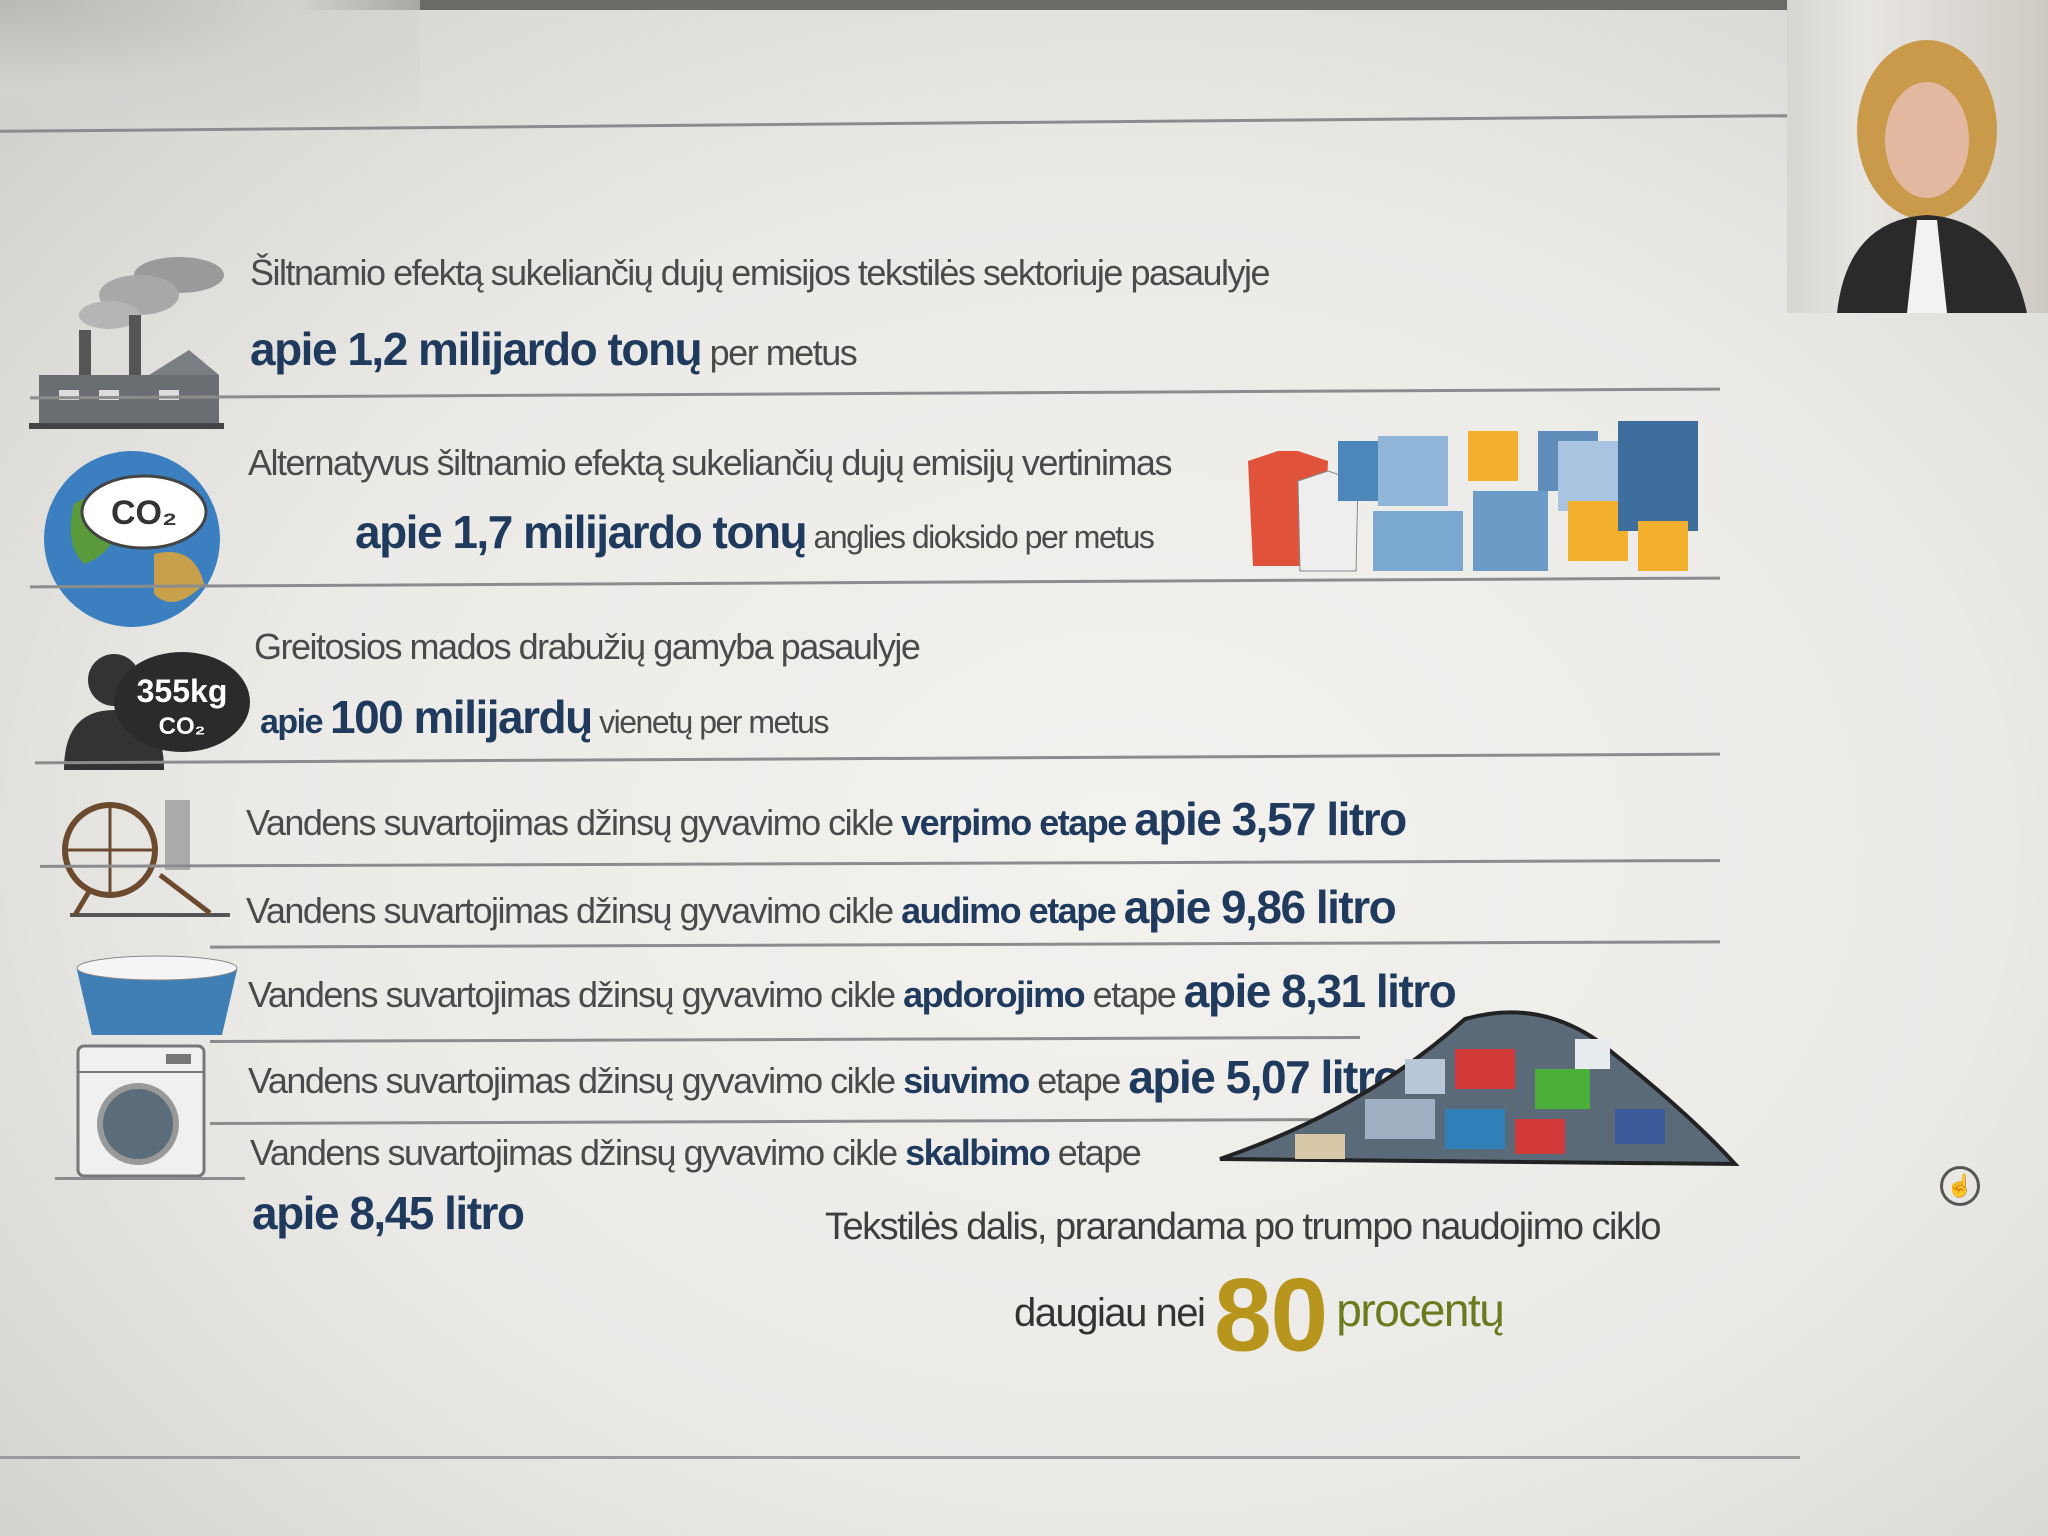 The width and height of the screenshot is (2048, 1536). I want to click on hand-cursor-icon: ☝, so click(1960, 1186).